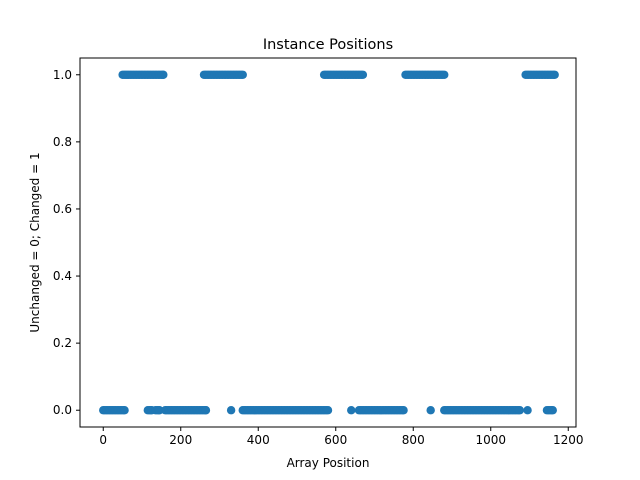 This screenshot has height=480, width=640. I want to click on y-axis-ticks: 0.0 0.2 0.4 0.6 0.8 1.0, so click(66, 242).